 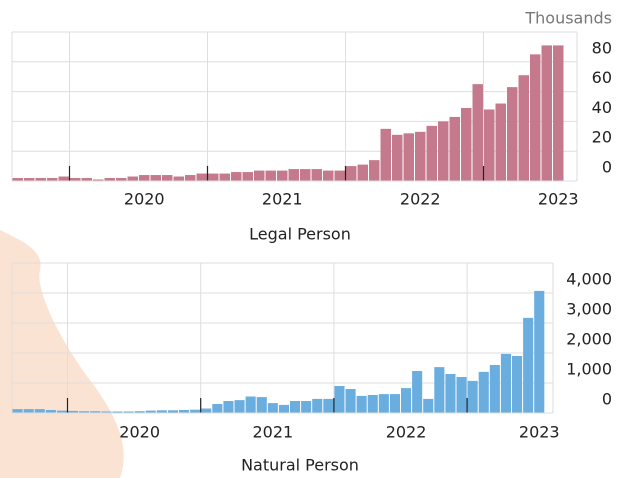 I want to click on y-tick-label: 1,000, so click(x=589, y=369).